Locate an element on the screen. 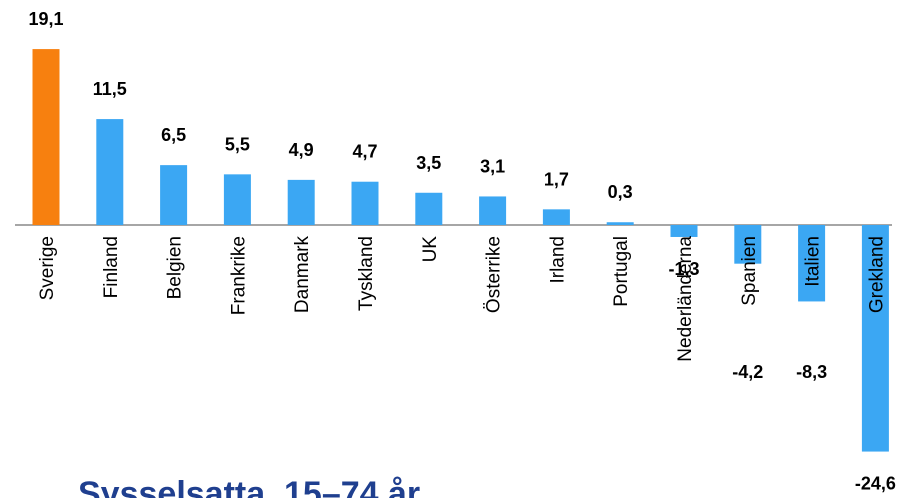 This screenshot has height=498, width=906. value-label: 4,9 is located at coordinates (301, 150).